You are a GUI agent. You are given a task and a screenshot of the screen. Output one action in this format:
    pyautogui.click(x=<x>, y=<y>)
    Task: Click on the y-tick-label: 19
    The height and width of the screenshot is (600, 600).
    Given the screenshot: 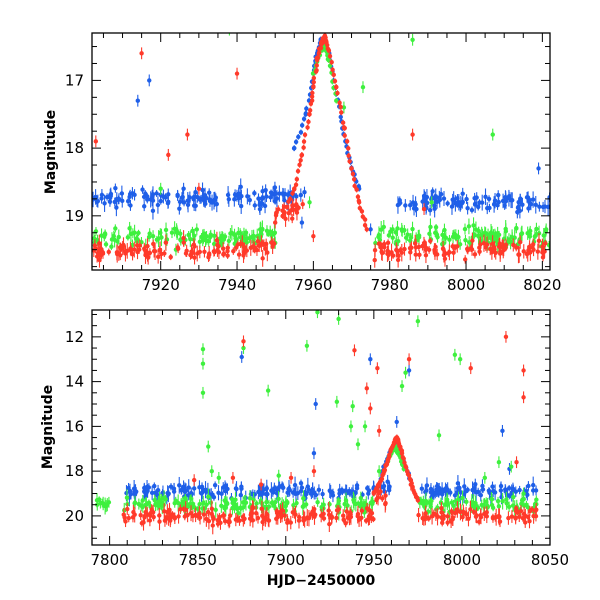 What is the action you would take?
    pyautogui.click(x=74, y=216)
    